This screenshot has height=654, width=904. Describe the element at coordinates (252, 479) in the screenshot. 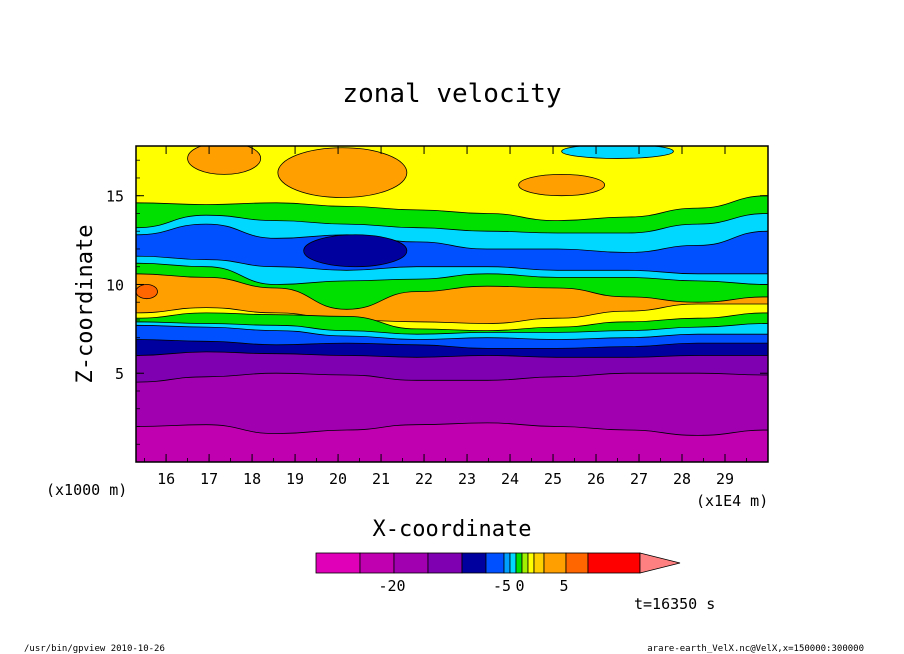

I see `x-tick-label: 18` at that location.